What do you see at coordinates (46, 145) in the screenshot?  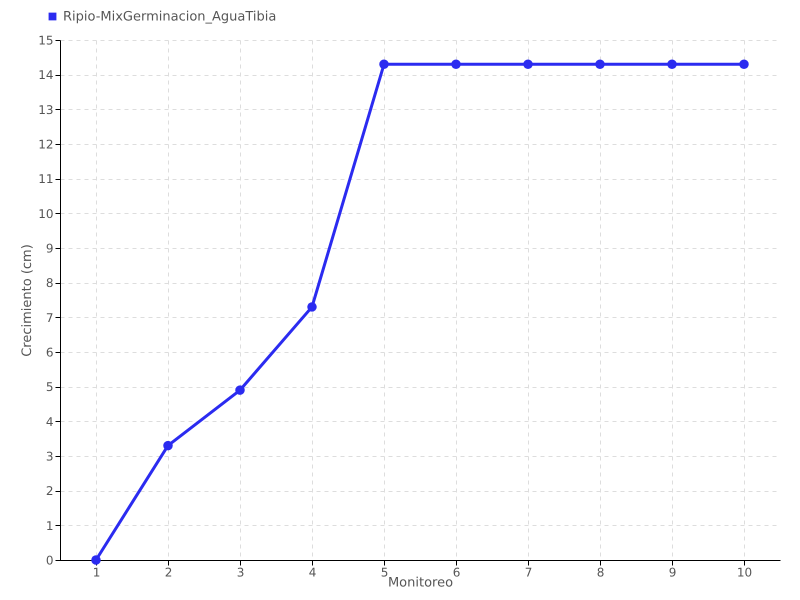 I see `y-tick-label: 12` at bounding box center [46, 145].